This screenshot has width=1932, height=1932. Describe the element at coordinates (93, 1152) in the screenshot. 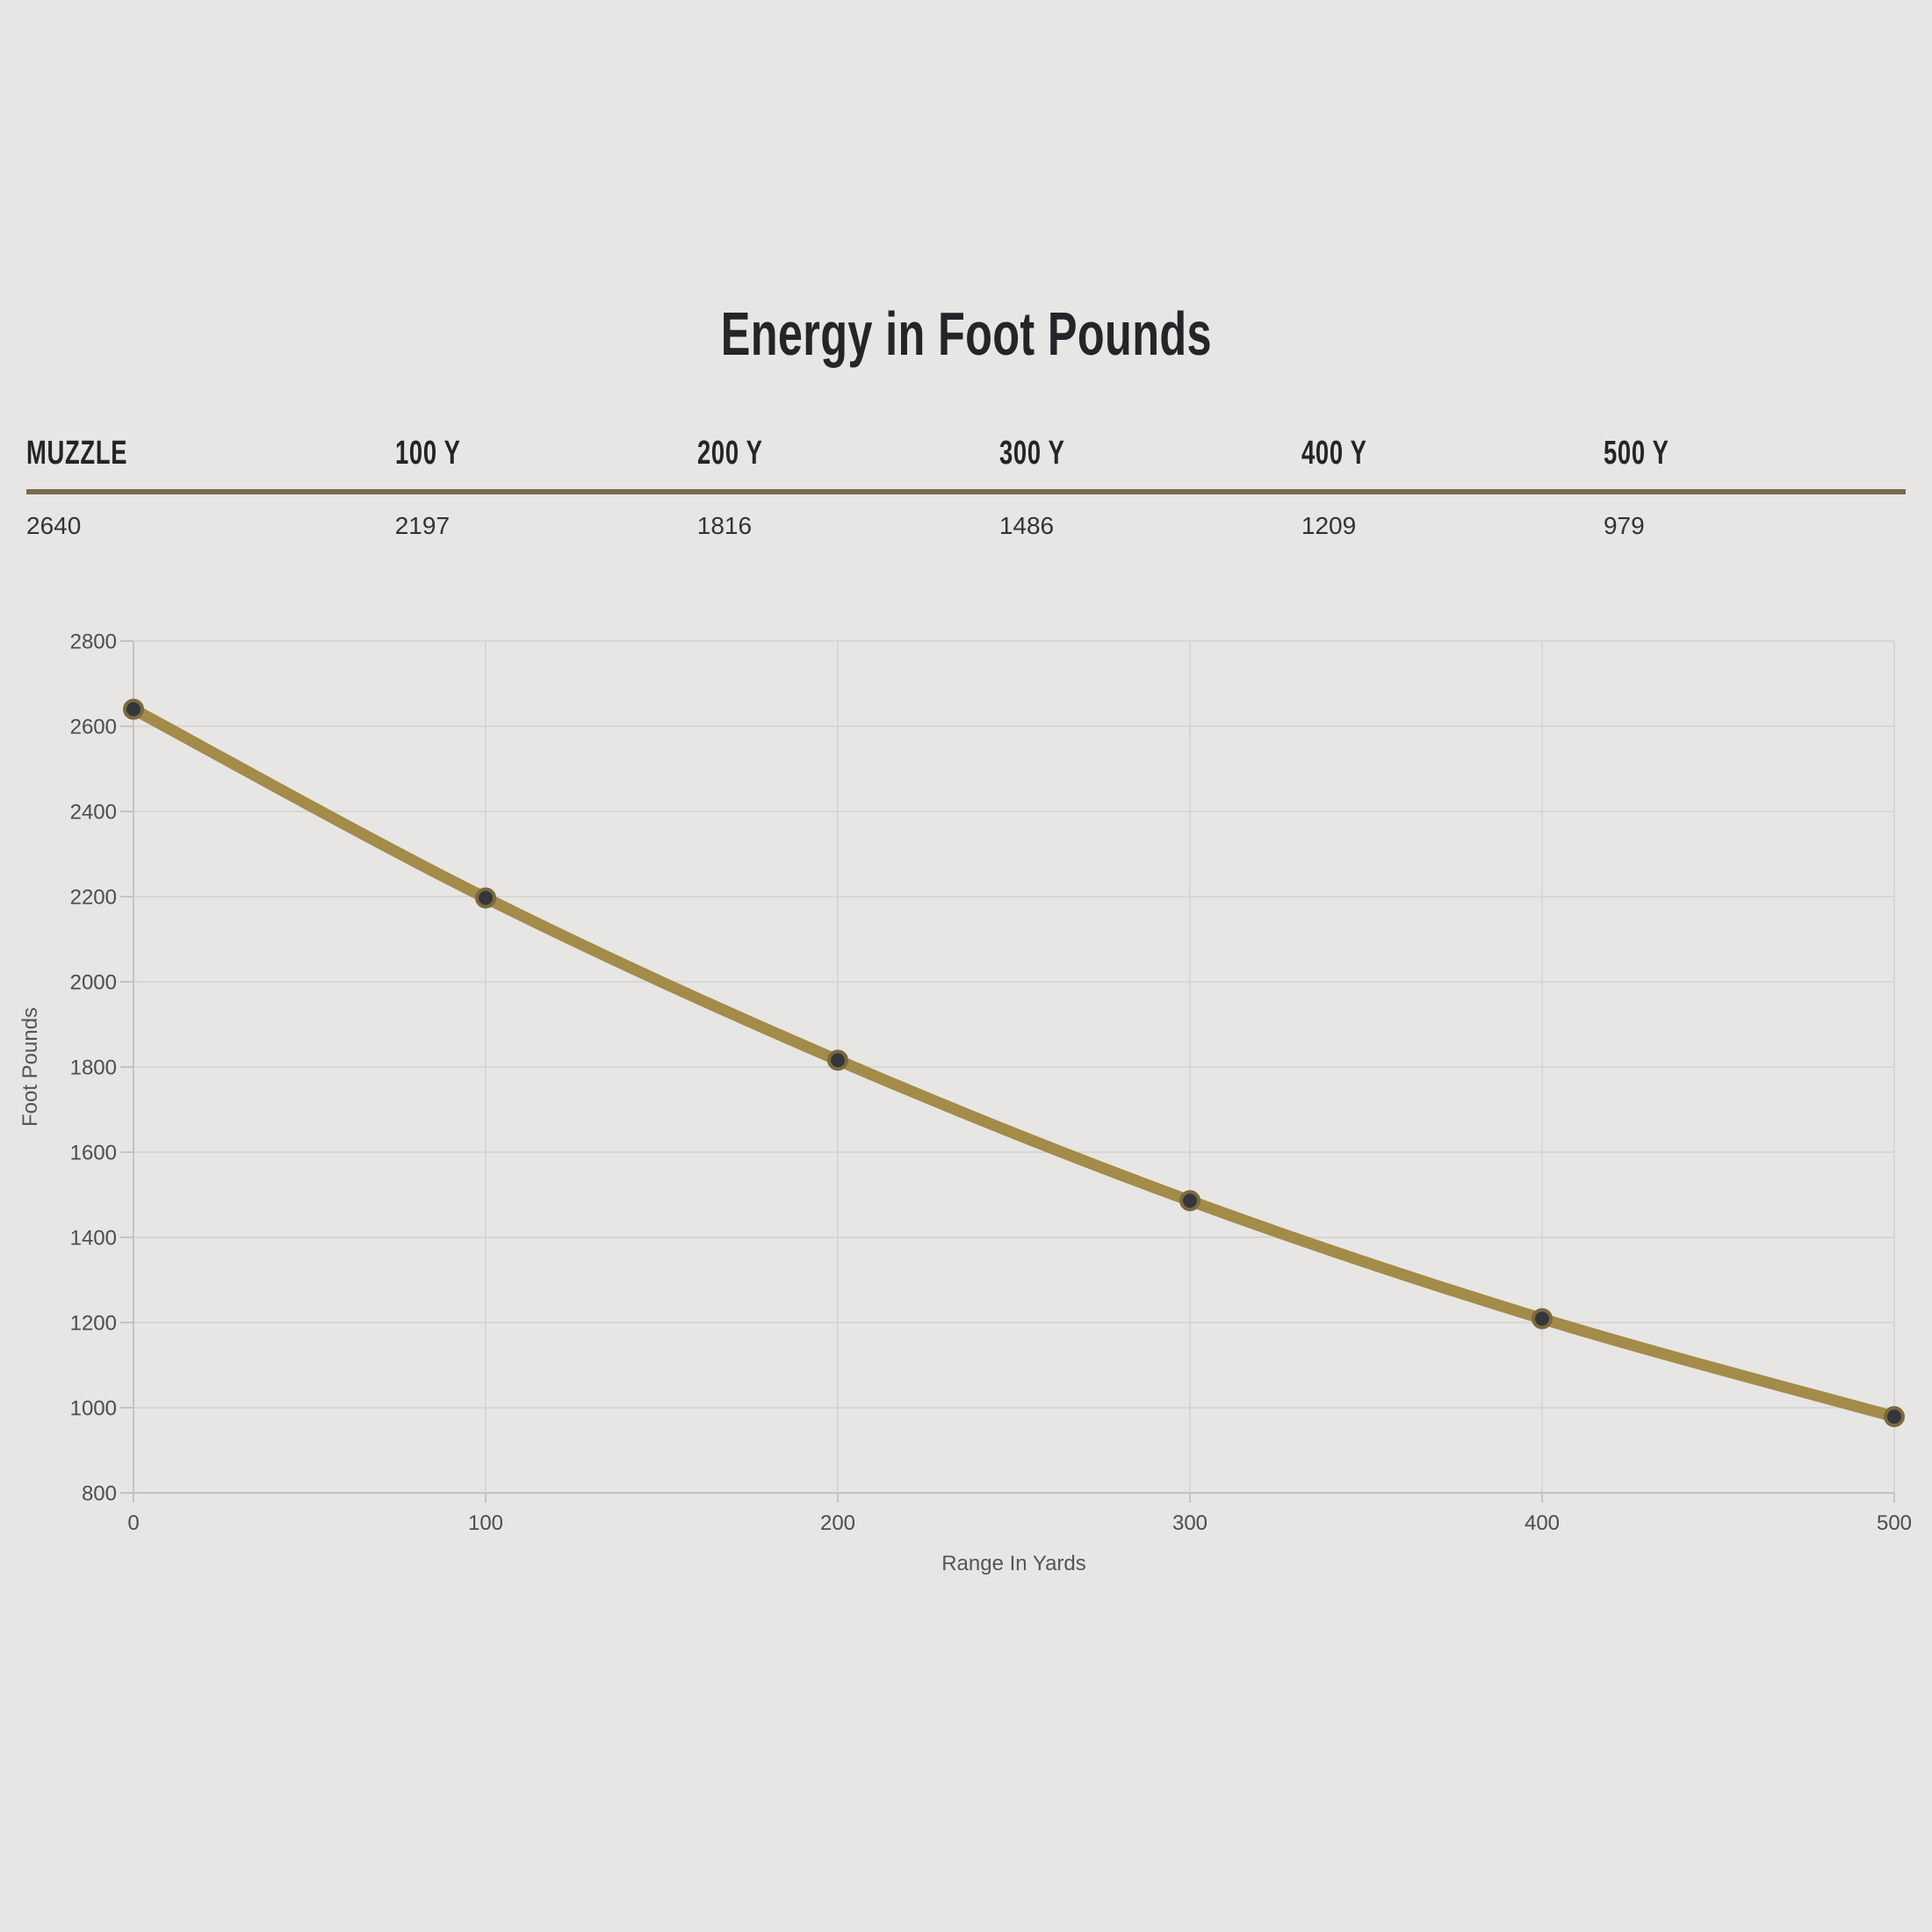

I see `y-tick-label: 1600` at that location.